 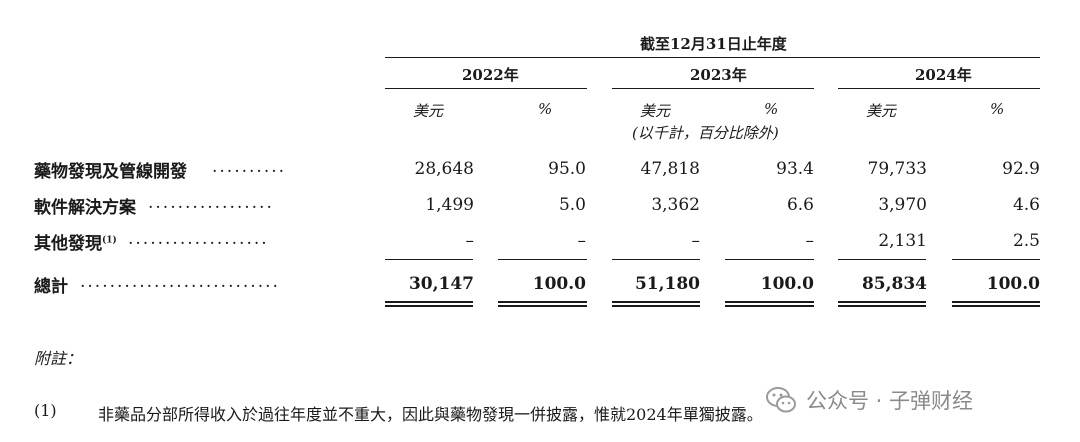 What do you see at coordinates (85, 208) in the screenshot?
I see `row-label-software: 軟件解決方案` at bounding box center [85, 208].